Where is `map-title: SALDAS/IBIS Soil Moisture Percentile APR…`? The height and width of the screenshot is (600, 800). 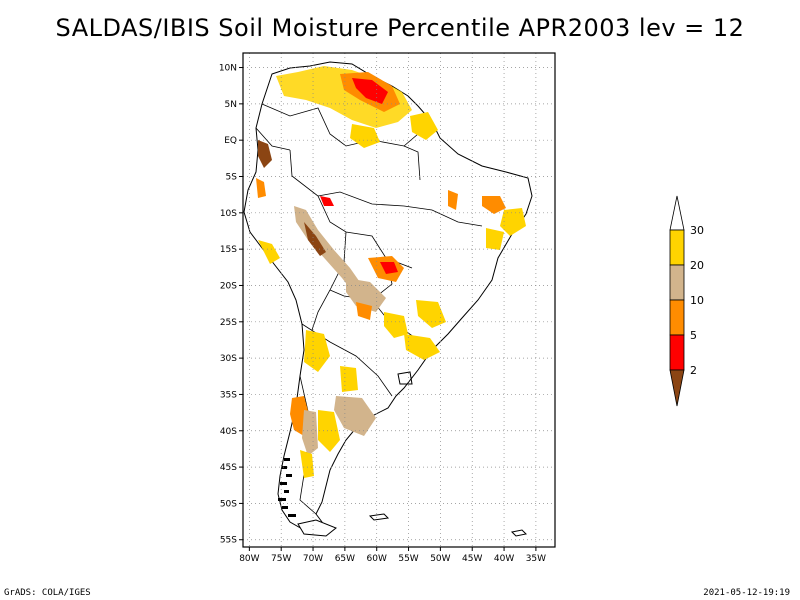
map-title: SALDAS/IBIS Soil Moisture Percentile APR… is located at coordinates (400, 28).